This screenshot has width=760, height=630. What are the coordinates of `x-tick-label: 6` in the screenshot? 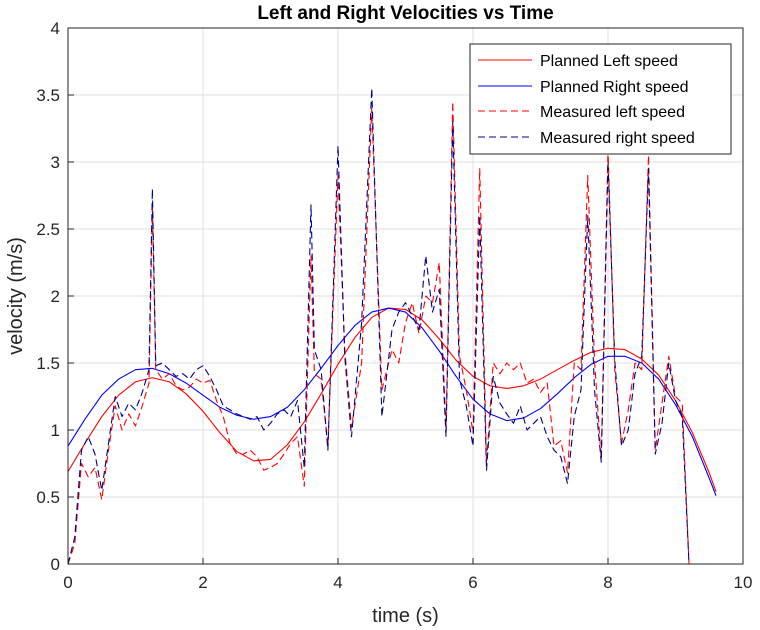 It's located at (472, 582).